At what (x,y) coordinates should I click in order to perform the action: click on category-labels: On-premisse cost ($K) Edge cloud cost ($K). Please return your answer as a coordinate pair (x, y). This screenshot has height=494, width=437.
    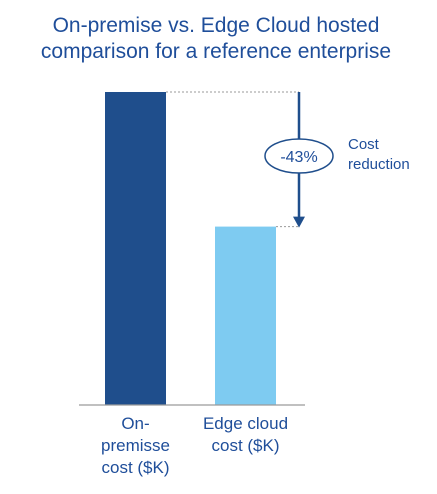
    Looking at the image, I should click on (194, 445).